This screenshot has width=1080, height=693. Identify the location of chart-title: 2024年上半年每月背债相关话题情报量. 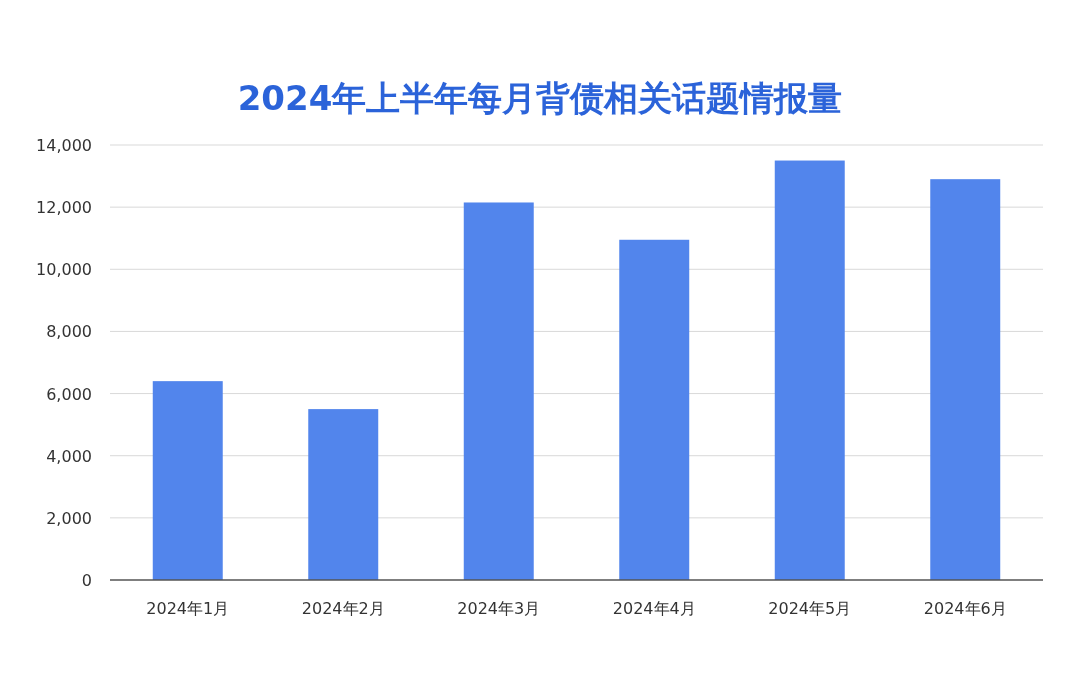
(540, 98).